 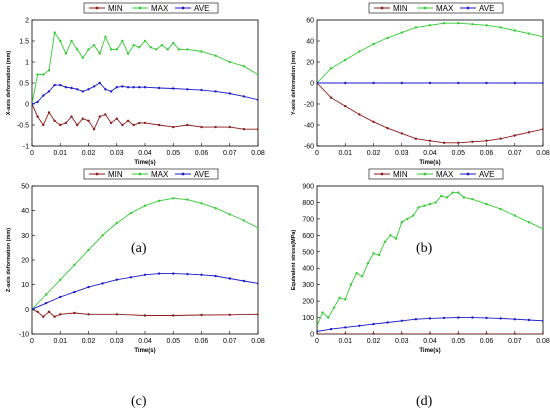 I want to click on y-tick-label: -40, so click(x=309, y=126).